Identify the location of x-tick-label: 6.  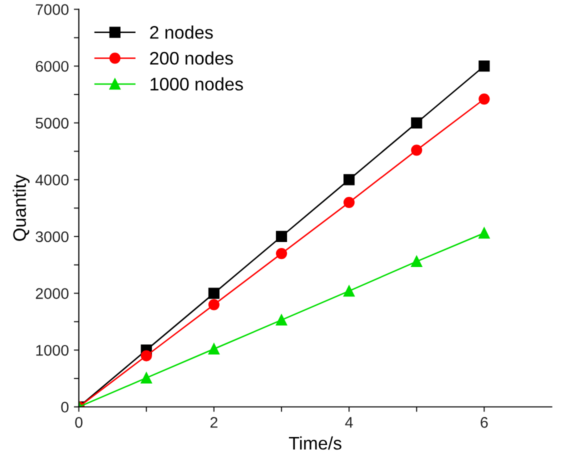
(484, 422).